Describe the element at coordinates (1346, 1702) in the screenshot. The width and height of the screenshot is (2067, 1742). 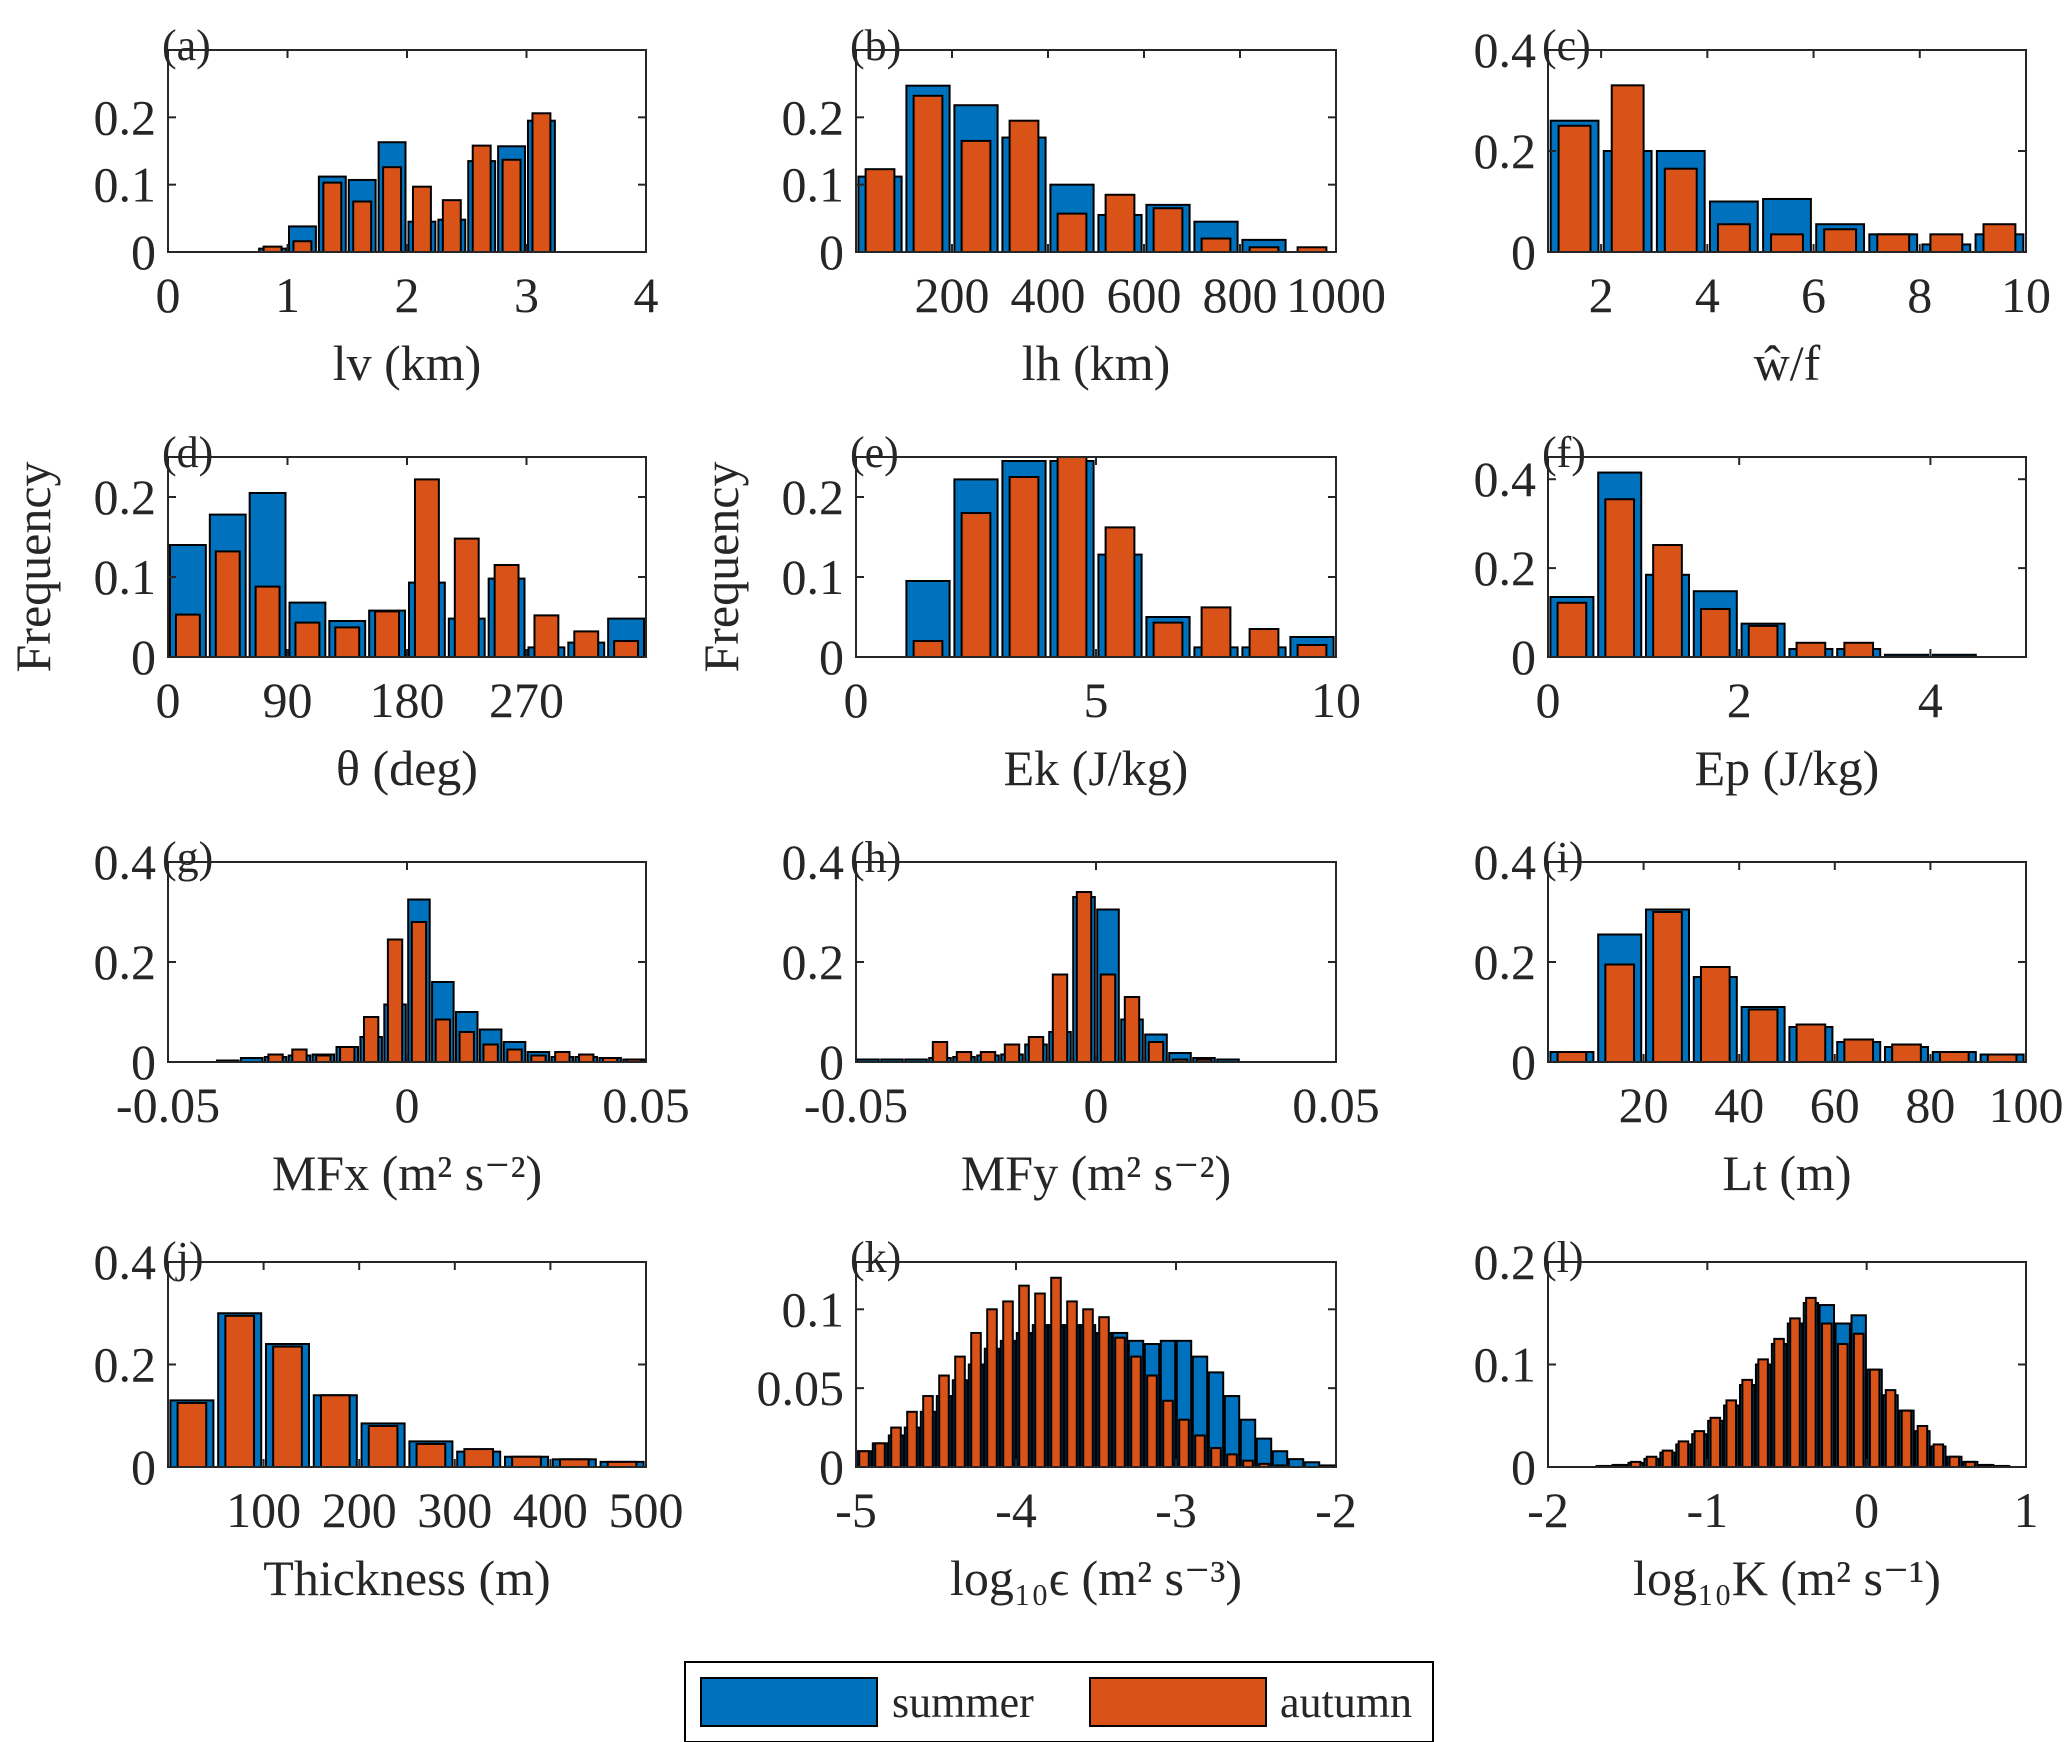
I see `legend-label-autumn: autumn` at that location.